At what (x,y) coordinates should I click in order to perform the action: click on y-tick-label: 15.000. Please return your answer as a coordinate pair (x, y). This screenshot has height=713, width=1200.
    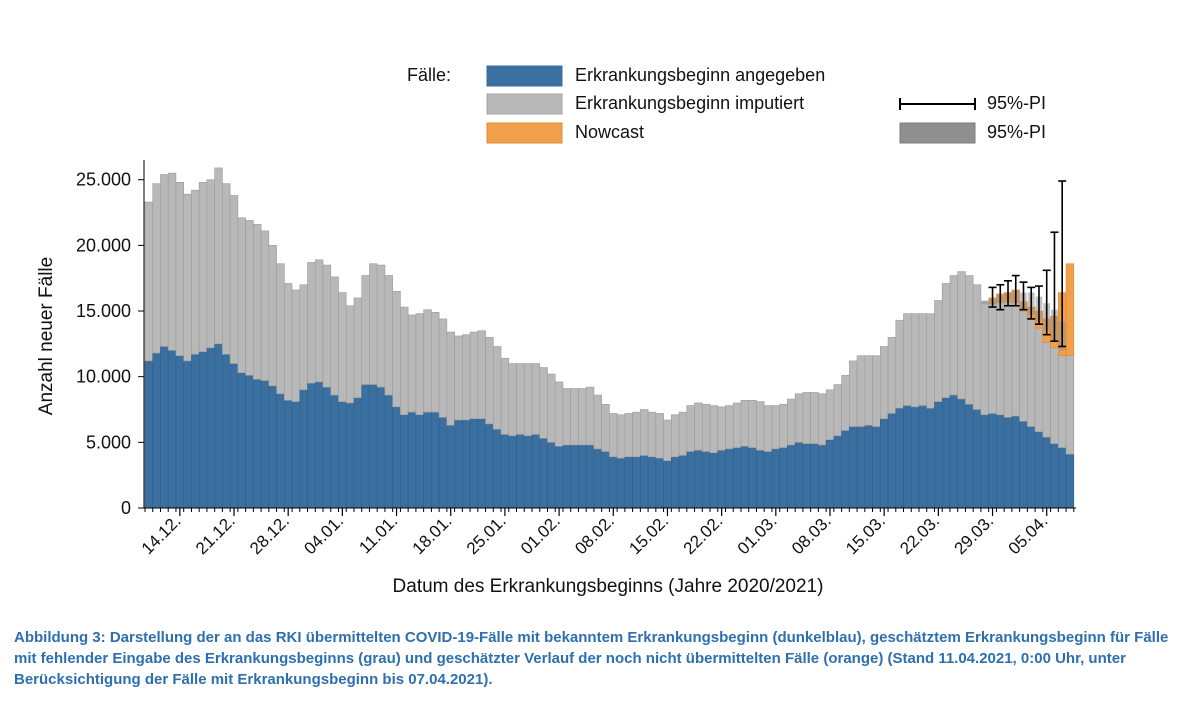
    Looking at the image, I should click on (103, 311).